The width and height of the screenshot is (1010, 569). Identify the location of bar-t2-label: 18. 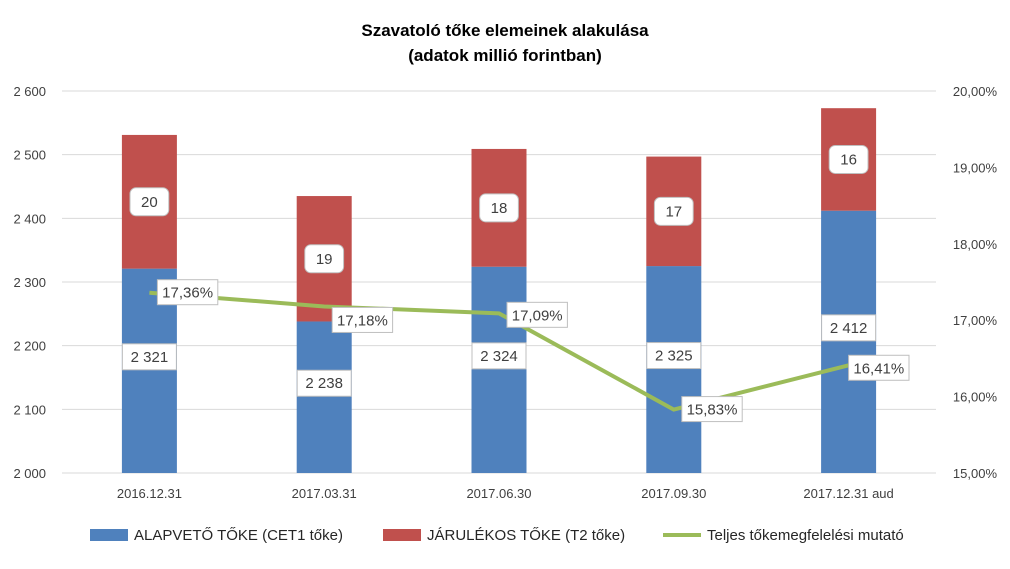
(499, 208).